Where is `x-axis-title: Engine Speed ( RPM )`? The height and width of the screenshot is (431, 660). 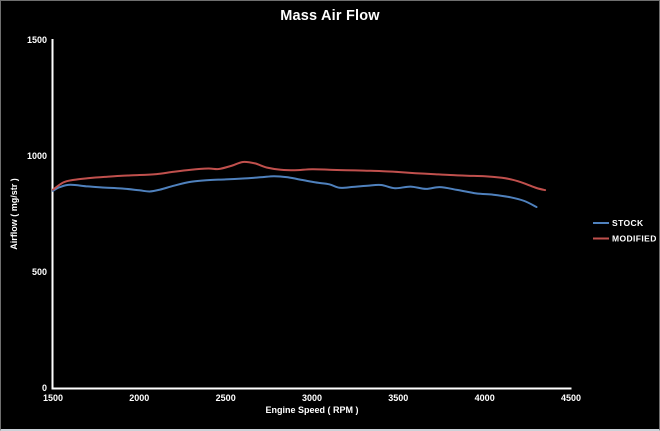 x-axis-title: Engine Speed ( RPM ) is located at coordinates (311, 410).